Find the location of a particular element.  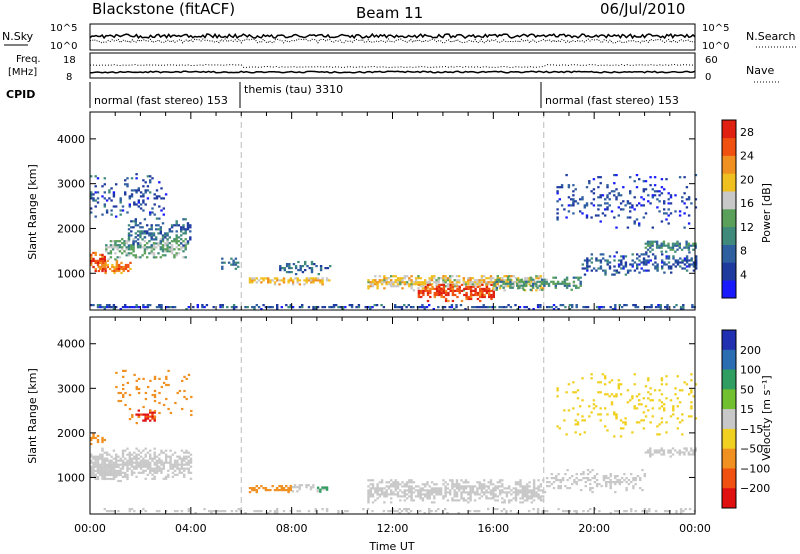

y-tick-label: 2000 is located at coordinates (71, 228).